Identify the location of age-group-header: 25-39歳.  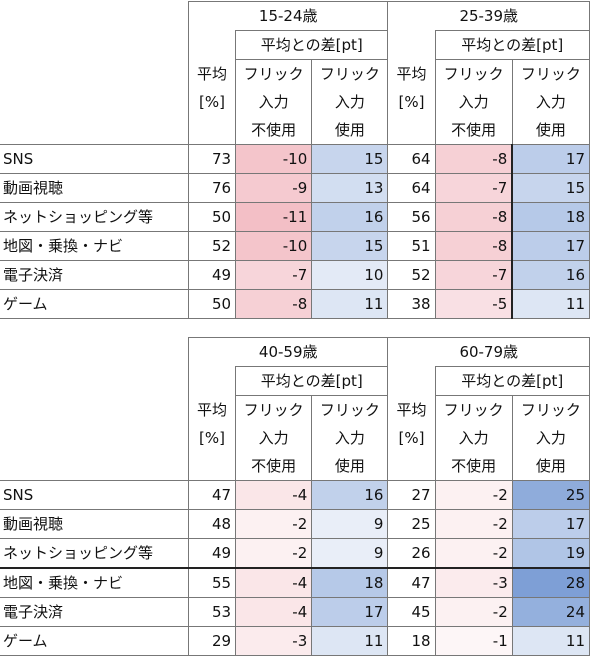
(488, 16).